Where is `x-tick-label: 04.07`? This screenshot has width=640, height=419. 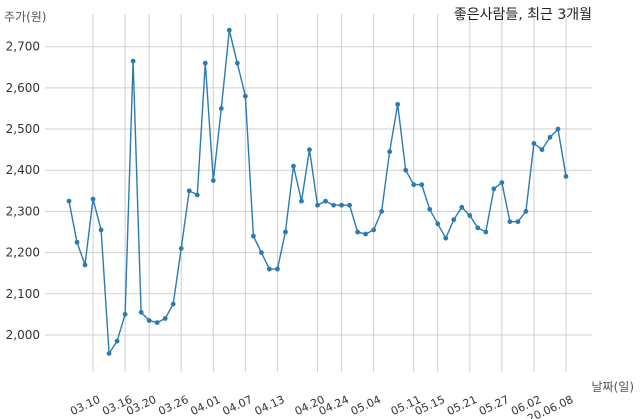 x-tick-label: 04.07 is located at coordinates (238, 405).